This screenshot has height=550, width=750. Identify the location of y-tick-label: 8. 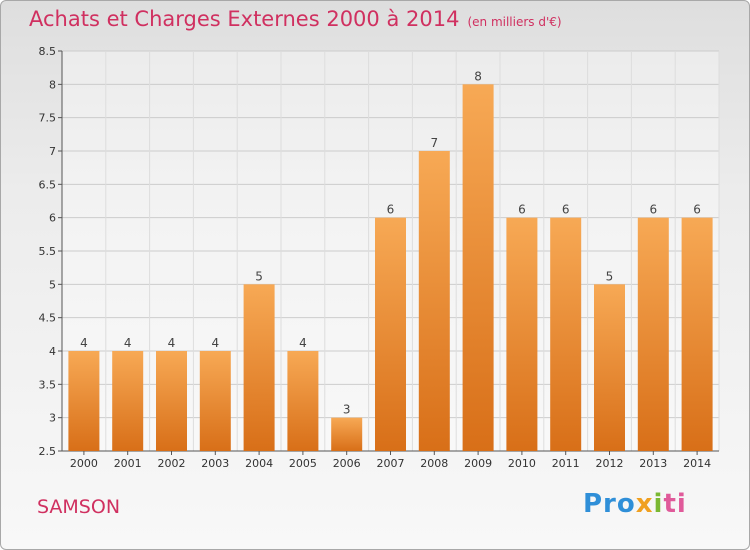
(52, 84).